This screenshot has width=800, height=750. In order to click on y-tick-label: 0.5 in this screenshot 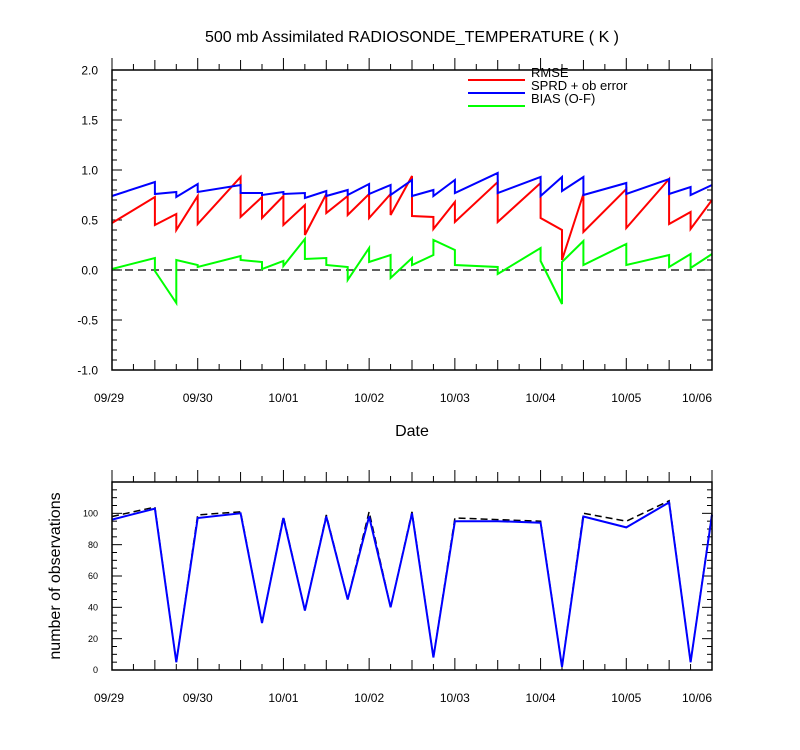, I will do `click(89, 220)`.